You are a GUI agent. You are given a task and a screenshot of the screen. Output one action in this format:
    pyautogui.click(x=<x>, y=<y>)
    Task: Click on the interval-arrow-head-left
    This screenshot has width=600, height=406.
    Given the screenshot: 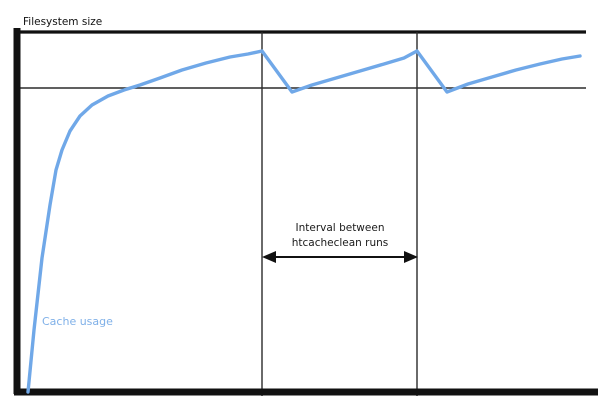 What is the action you would take?
    pyautogui.click(x=269, y=257)
    